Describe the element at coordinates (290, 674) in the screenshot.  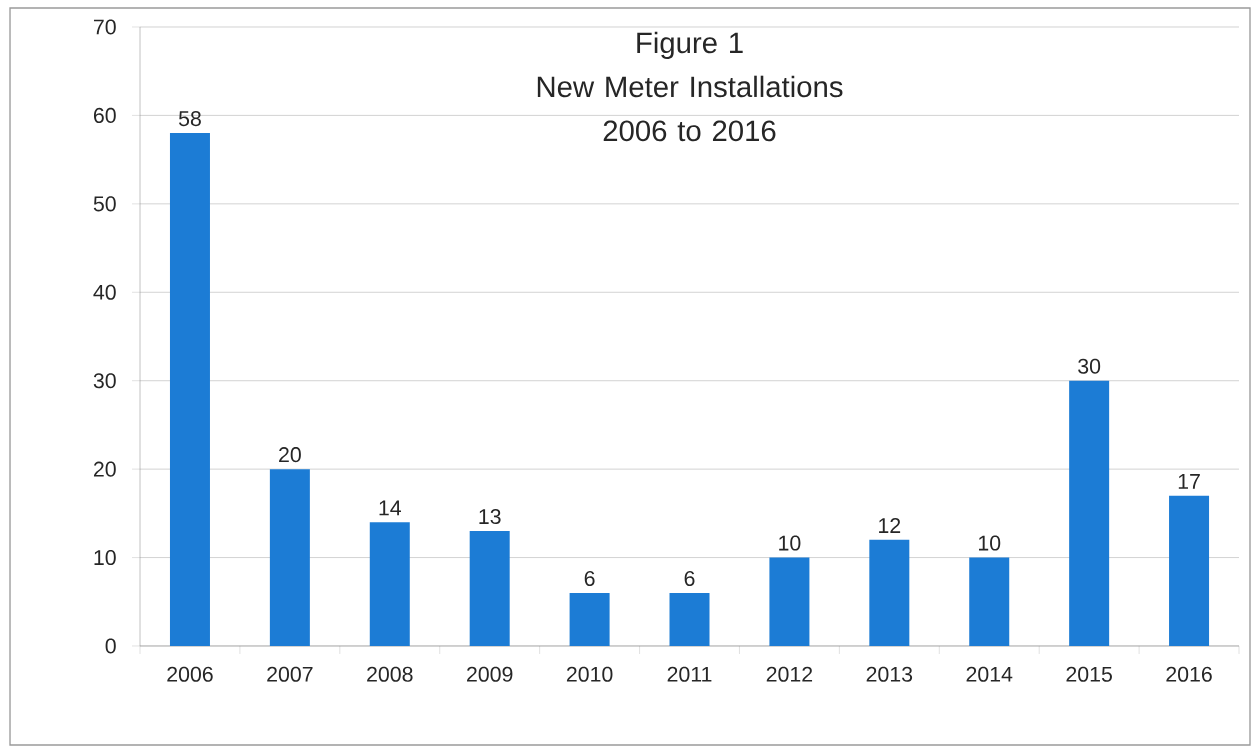
I see `x-tick-label: 2007` at that location.